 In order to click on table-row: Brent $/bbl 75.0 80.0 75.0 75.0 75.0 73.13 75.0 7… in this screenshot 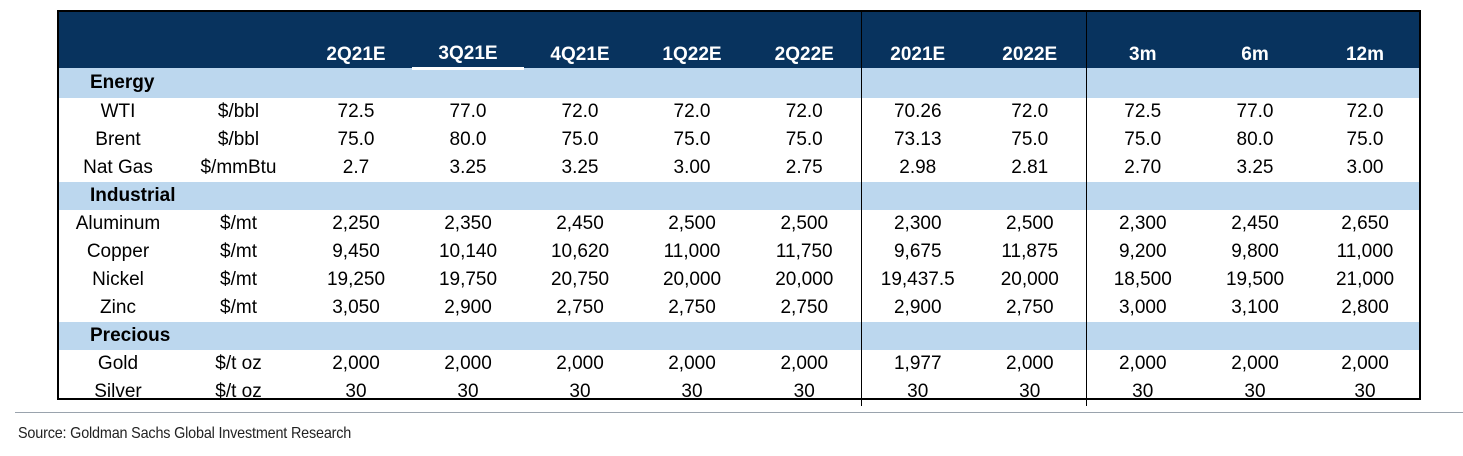, I will do `click(739, 139)`.